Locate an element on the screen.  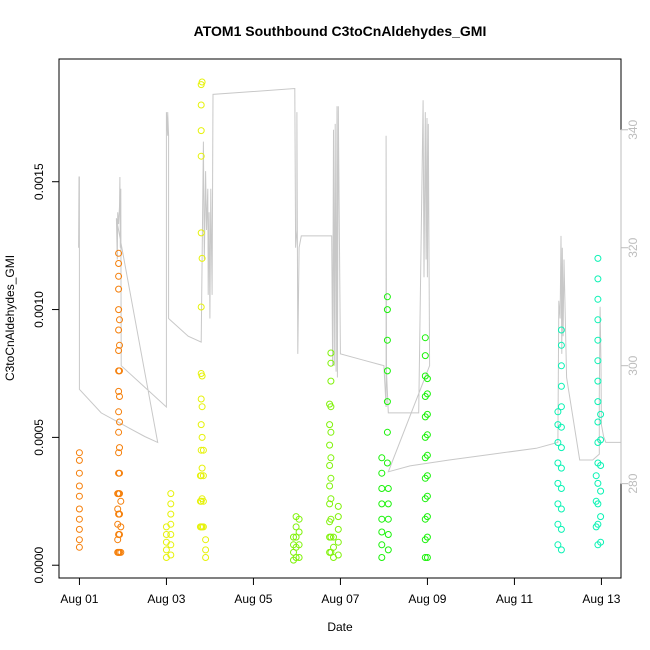
y-axis-right: 280 300 320 340 is located at coordinates (630, 306).